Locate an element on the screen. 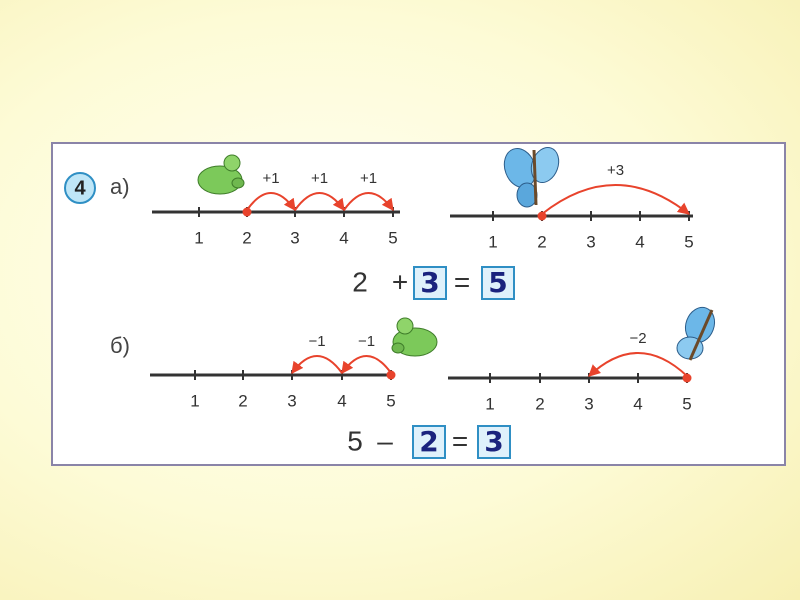 This screenshot has width=800, height=600. equation-term: 2 is located at coordinates (360, 281).